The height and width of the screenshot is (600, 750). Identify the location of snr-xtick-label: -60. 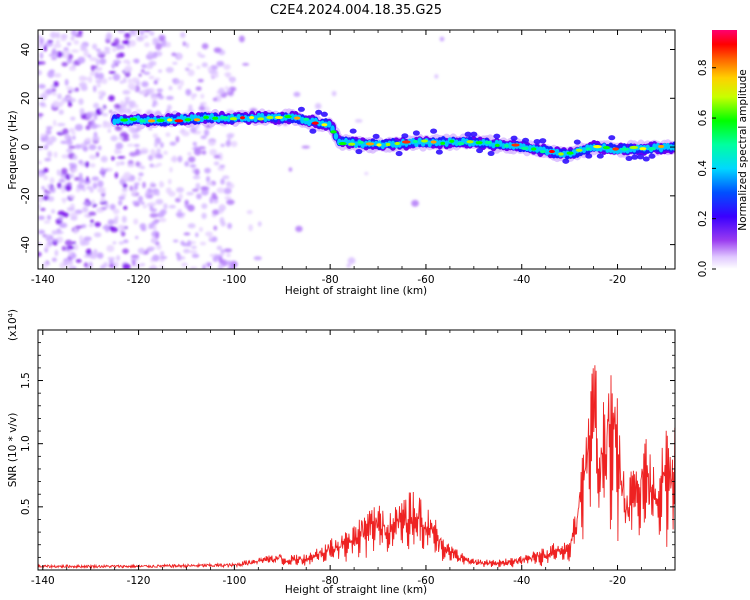
(425, 581).